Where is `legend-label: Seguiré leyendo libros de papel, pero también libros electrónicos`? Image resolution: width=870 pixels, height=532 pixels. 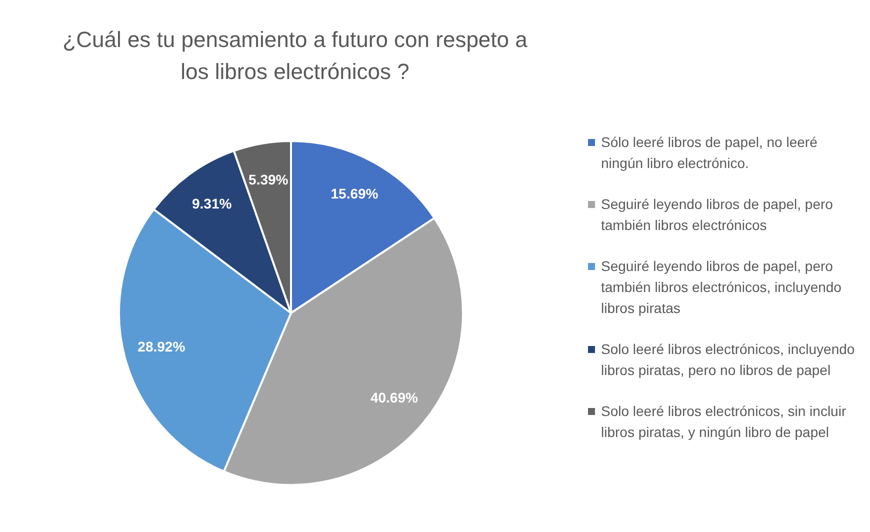
legend-label: Seguiré leyendo libros de papel, pero también libros electrónicos is located at coordinates (717, 215).